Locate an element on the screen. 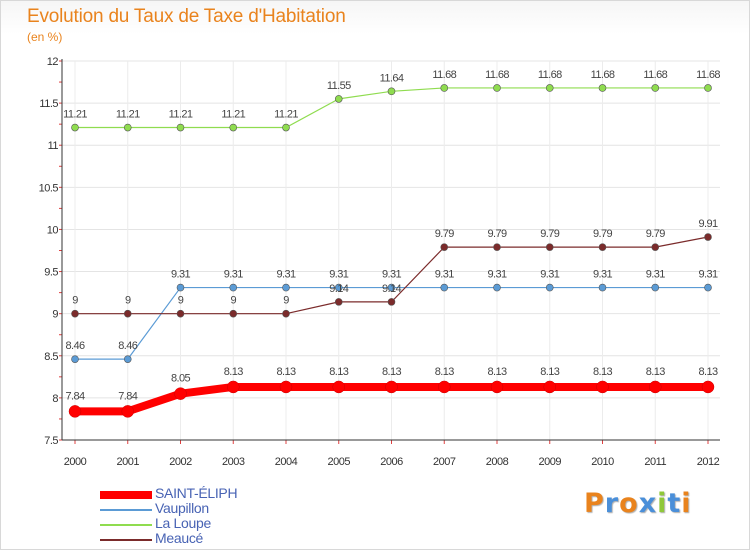 This screenshot has width=750, height=550. logo-letter: x is located at coordinates (648, 503).